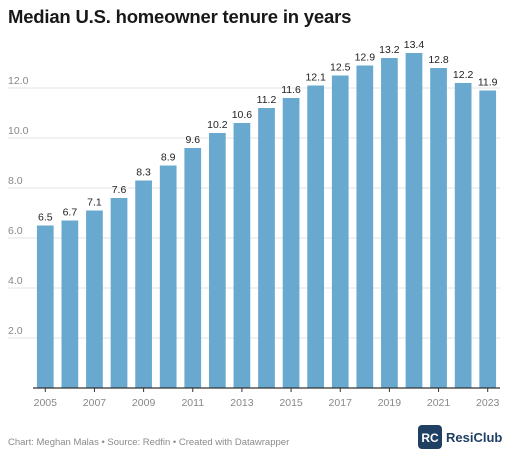 This screenshot has height=457, width=508. I want to click on y-tick-label: 6.0, so click(15, 231).